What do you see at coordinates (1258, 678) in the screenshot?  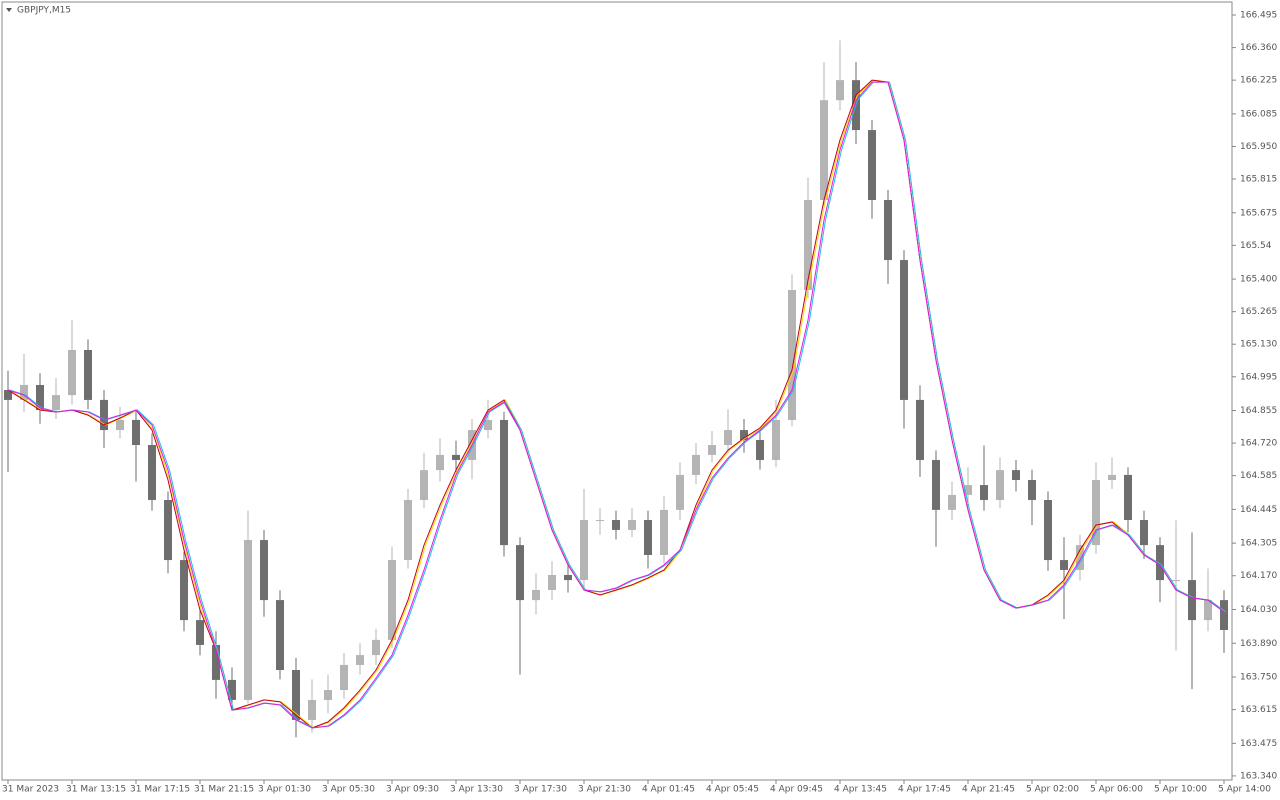 I see `y-tick-label: 163.750` at bounding box center [1258, 678].